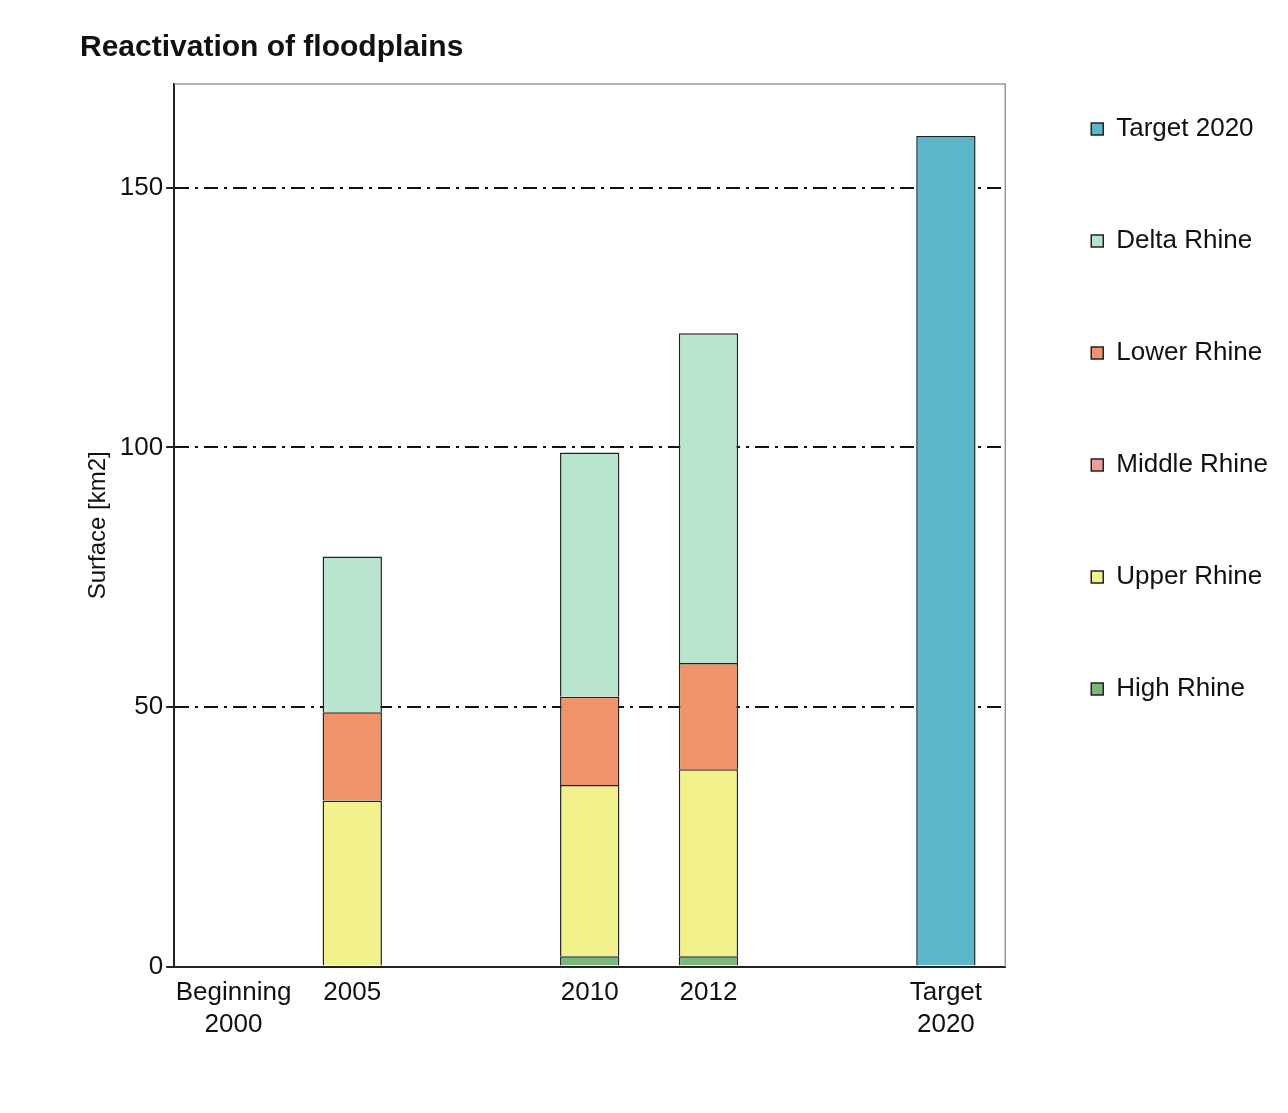 This screenshot has width=1288, height=1113. Describe the element at coordinates (1180, 687) in the screenshot. I see `legend-label: High Rhine` at that location.